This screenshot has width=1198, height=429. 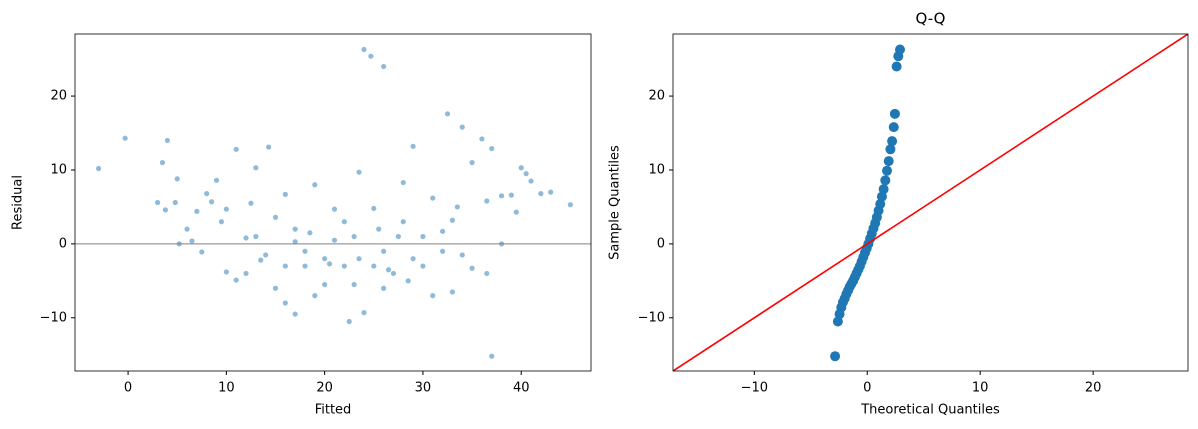 I want to click on x-tick-label: 0, so click(x=128, y=388).